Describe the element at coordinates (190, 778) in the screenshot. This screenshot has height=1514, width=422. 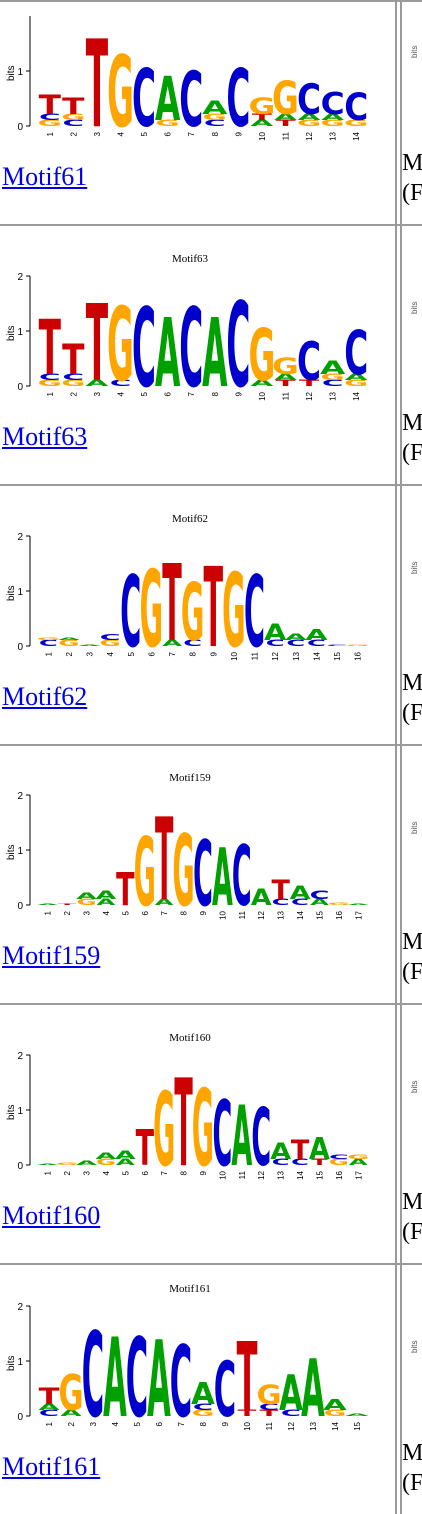
I see `logo-title: Motif159` at that location.